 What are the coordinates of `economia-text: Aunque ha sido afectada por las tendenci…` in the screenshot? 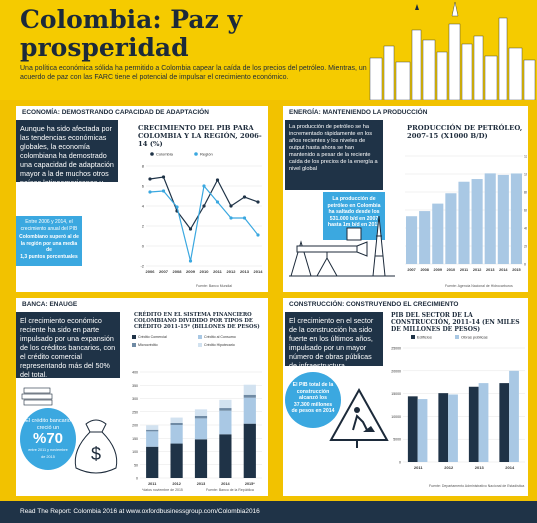 It's located at (67, 158).